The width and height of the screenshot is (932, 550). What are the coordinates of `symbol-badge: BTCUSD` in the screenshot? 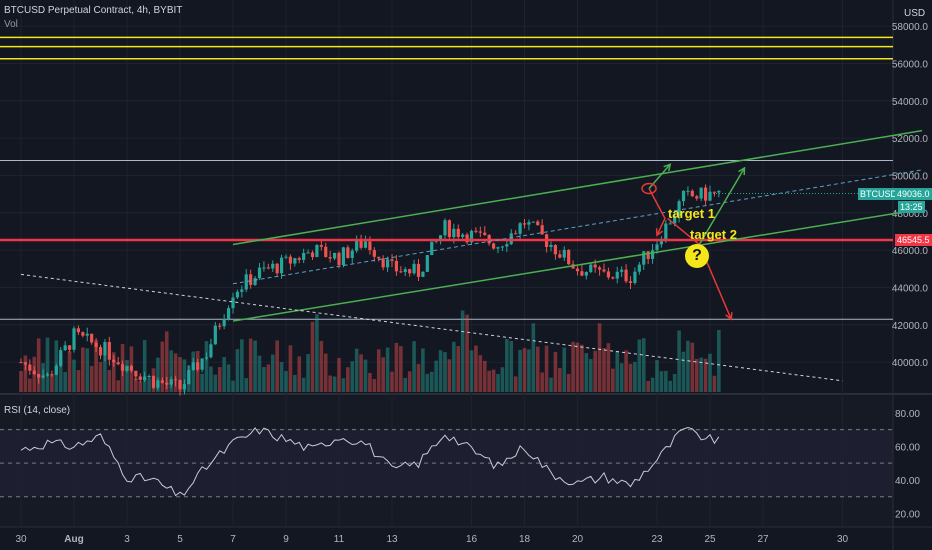 It's located at (879, 194).